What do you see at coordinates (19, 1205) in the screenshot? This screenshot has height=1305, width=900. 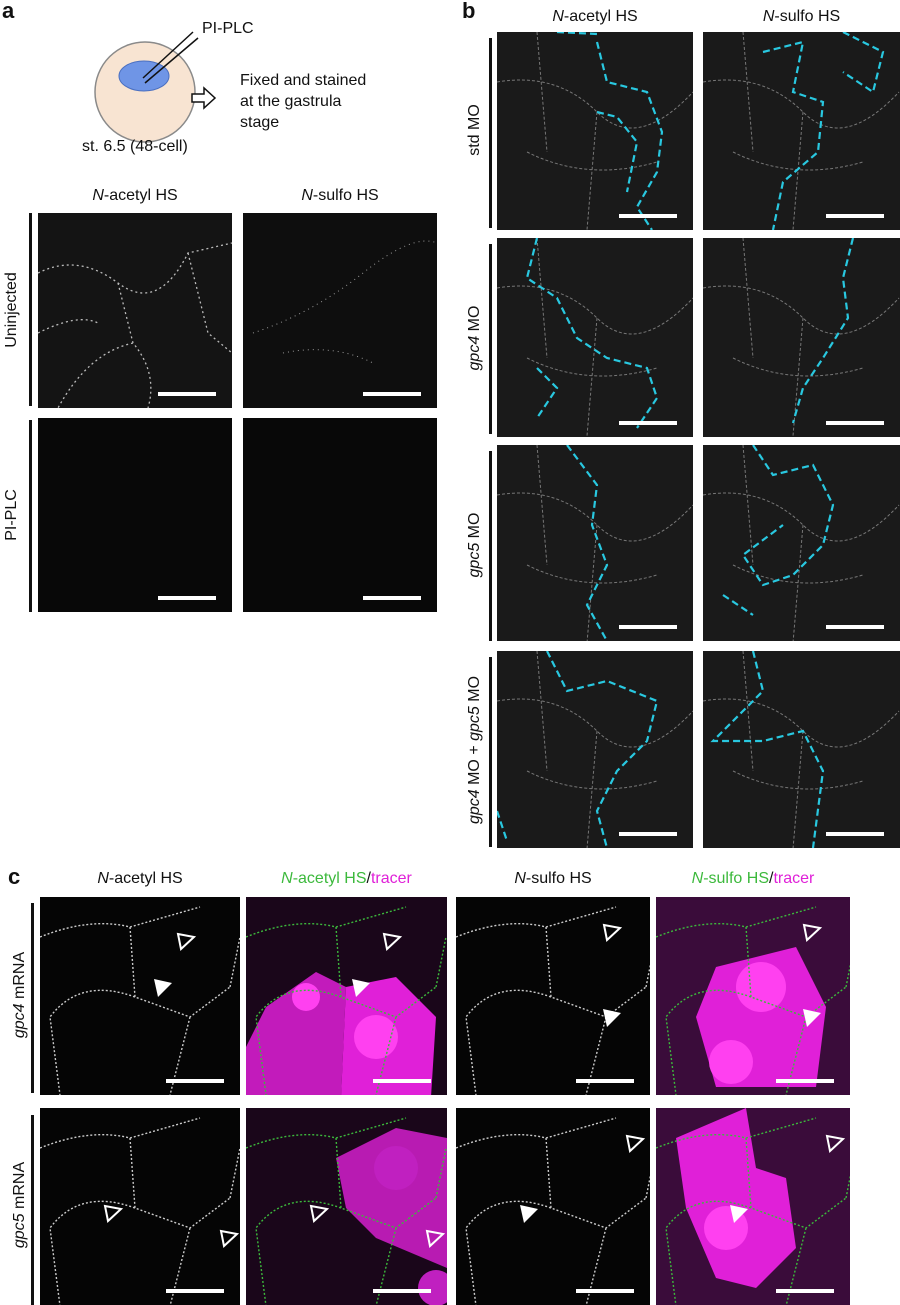 I see `c-row-label-gpc5-mrna: gpc5 mRNA` at bounding box center [19, 1205].